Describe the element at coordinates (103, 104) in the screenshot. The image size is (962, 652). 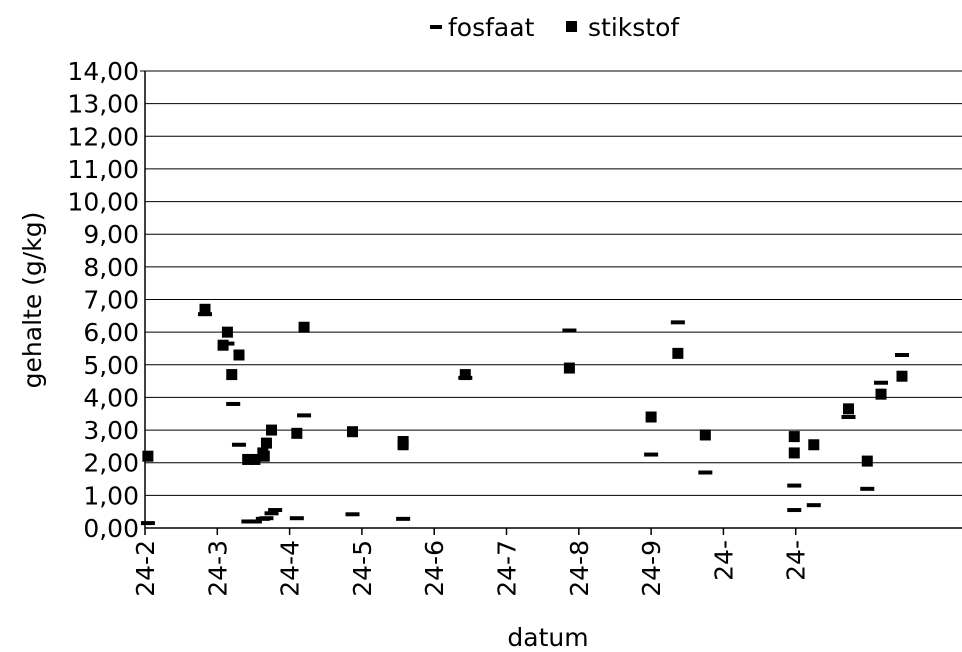
I see `y-tick-label: 13,00` at that location.